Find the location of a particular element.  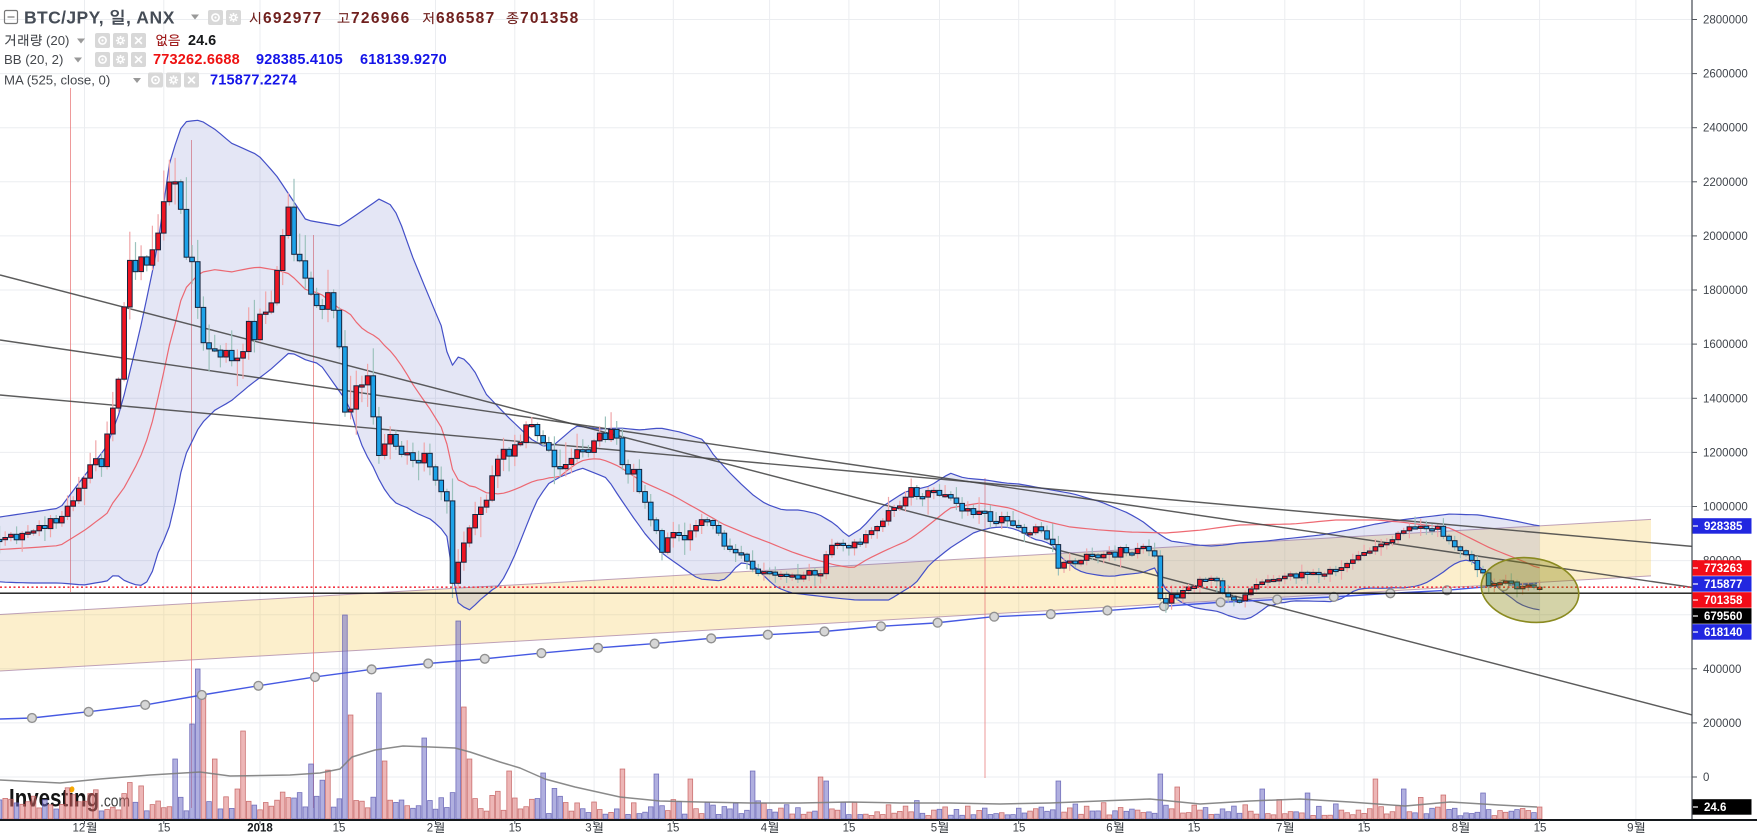

svg-text: 9 is located at coordinates (1630, 829).